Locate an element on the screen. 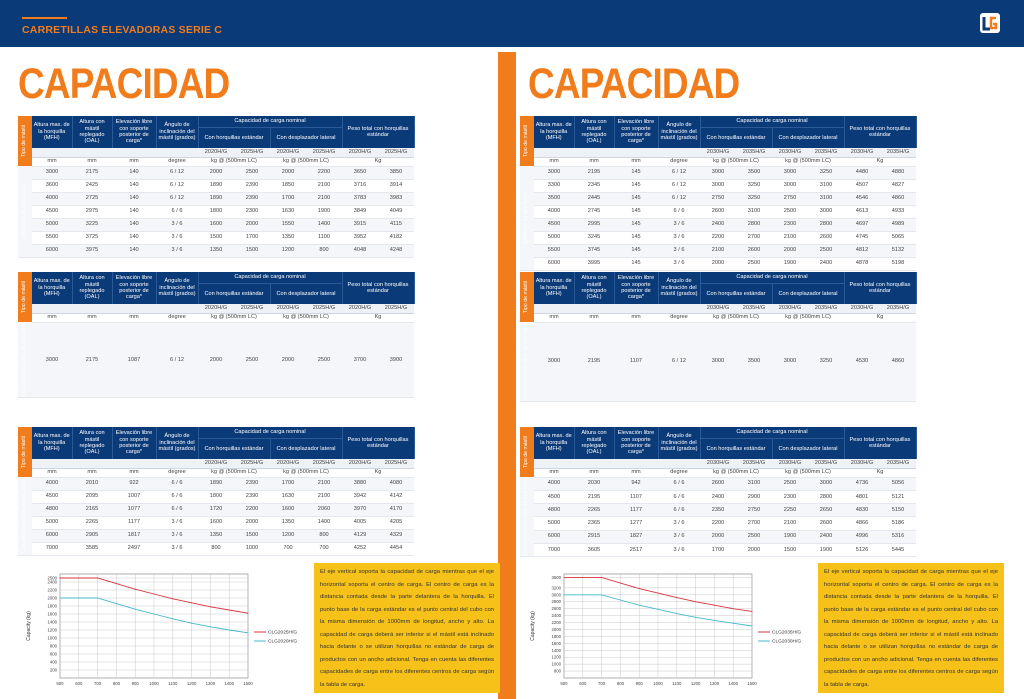 The image size is (1024, 699). table-cell: 1600 is located at coordinates (216, 523).